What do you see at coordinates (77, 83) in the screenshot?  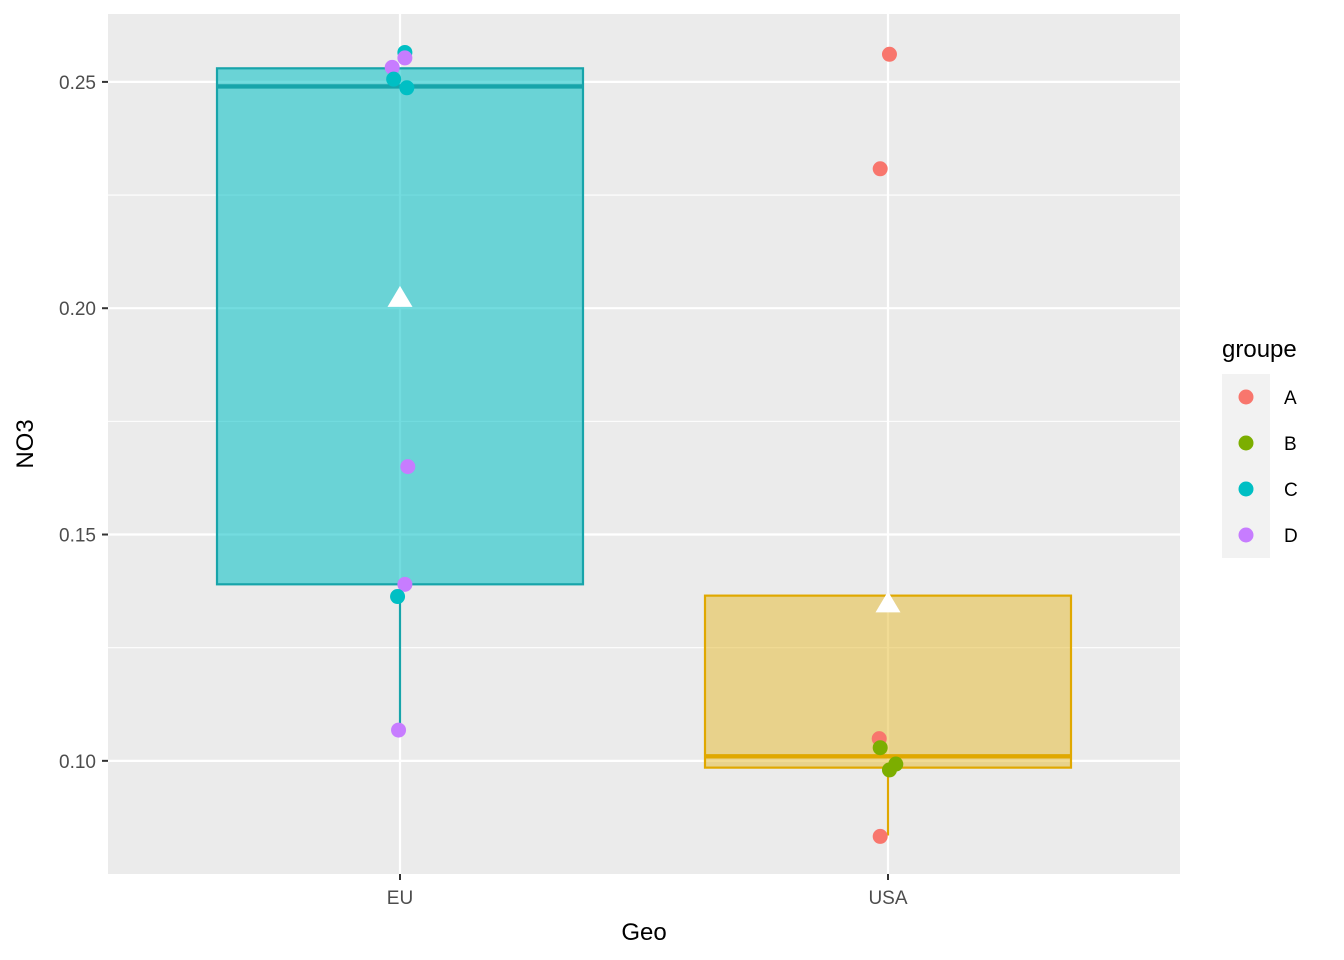 I see `y-tick-label: 0.25` at bounding box center [77, 83].